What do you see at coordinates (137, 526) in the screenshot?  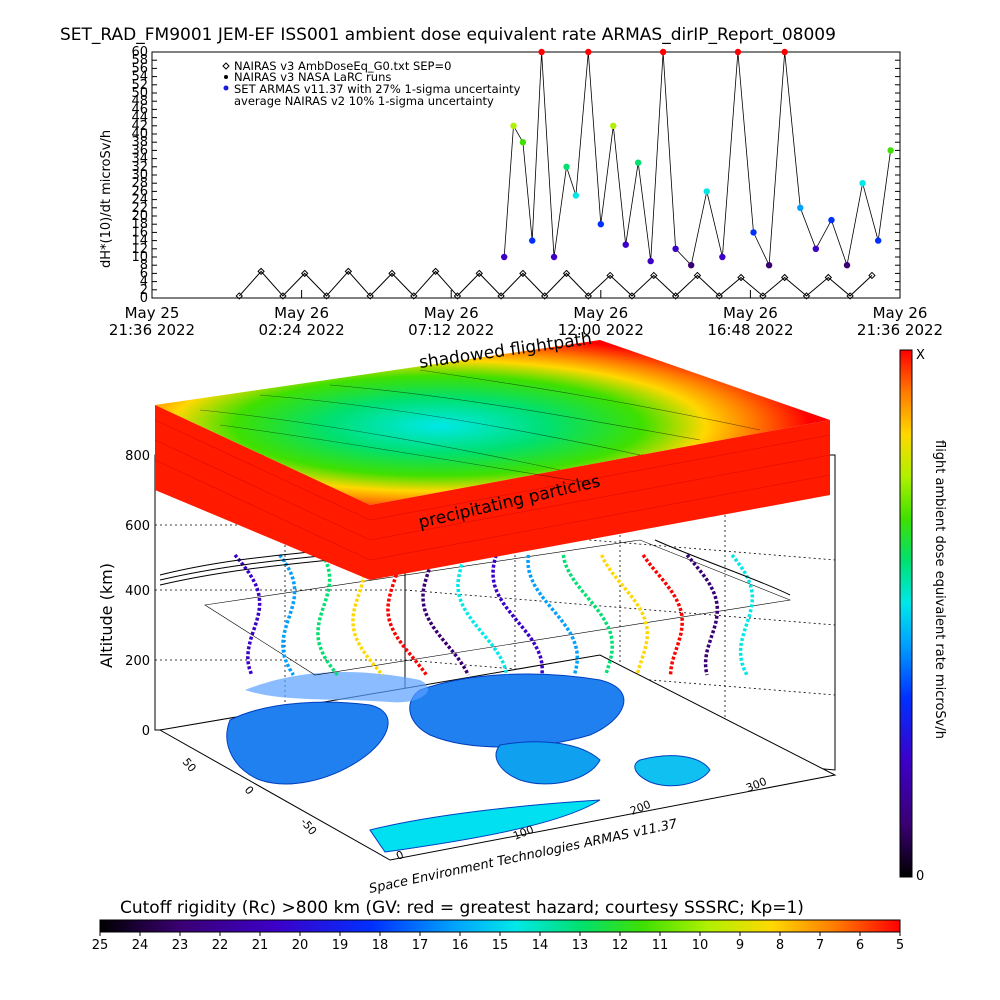 I see `altitude-tick-label: 600` at bounding box center [137, 526].